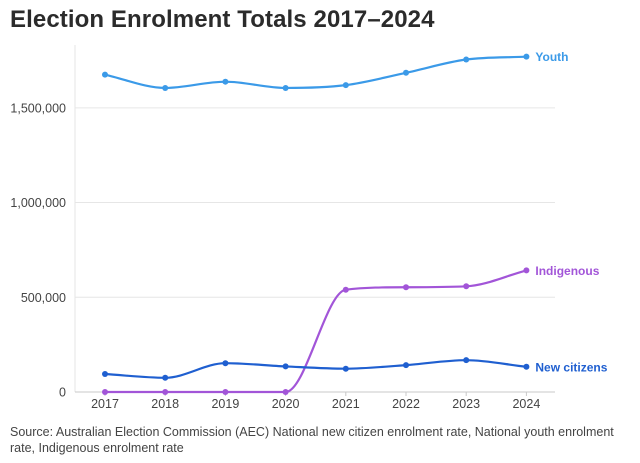 This screenshot has height=463, width=640. What do you see at coordinates (315, 72) in the screenshot?
I see `series-line-youth` at bounding box center [315, 72].